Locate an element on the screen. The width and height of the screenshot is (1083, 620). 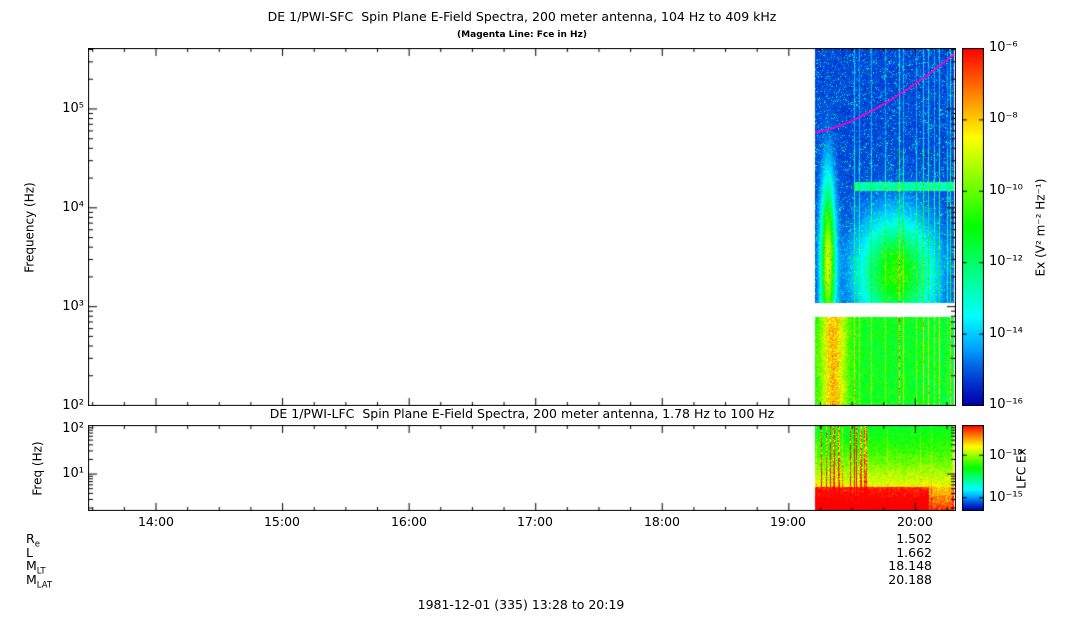
xtick-1800: 18:00 is located at coordinates (662, 521).